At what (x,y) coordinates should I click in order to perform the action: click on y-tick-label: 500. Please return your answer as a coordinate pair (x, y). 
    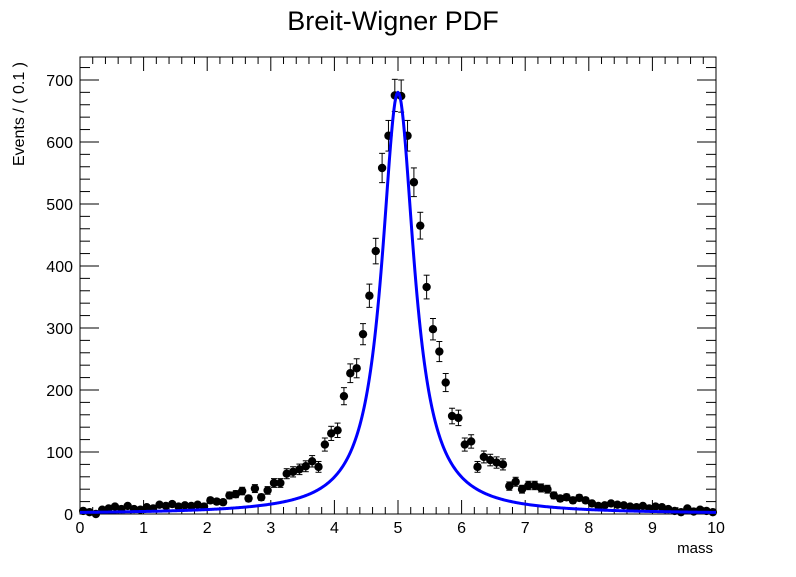
    Looking at the image, I should click on (59, 205).